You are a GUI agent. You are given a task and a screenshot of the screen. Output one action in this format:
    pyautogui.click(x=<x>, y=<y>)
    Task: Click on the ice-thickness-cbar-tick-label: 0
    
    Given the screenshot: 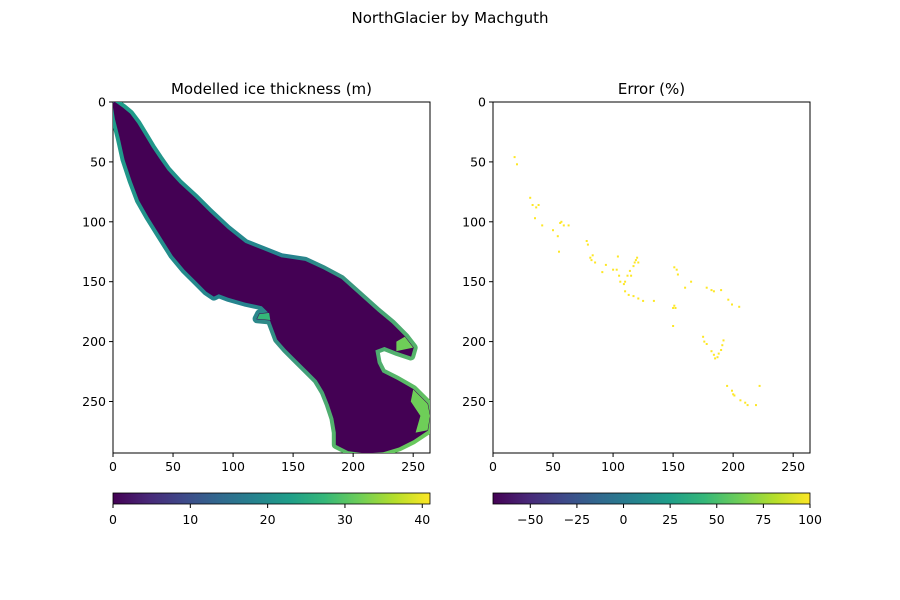 What is the action you would take?
    pyautogui.click(x=113, y=519)
    